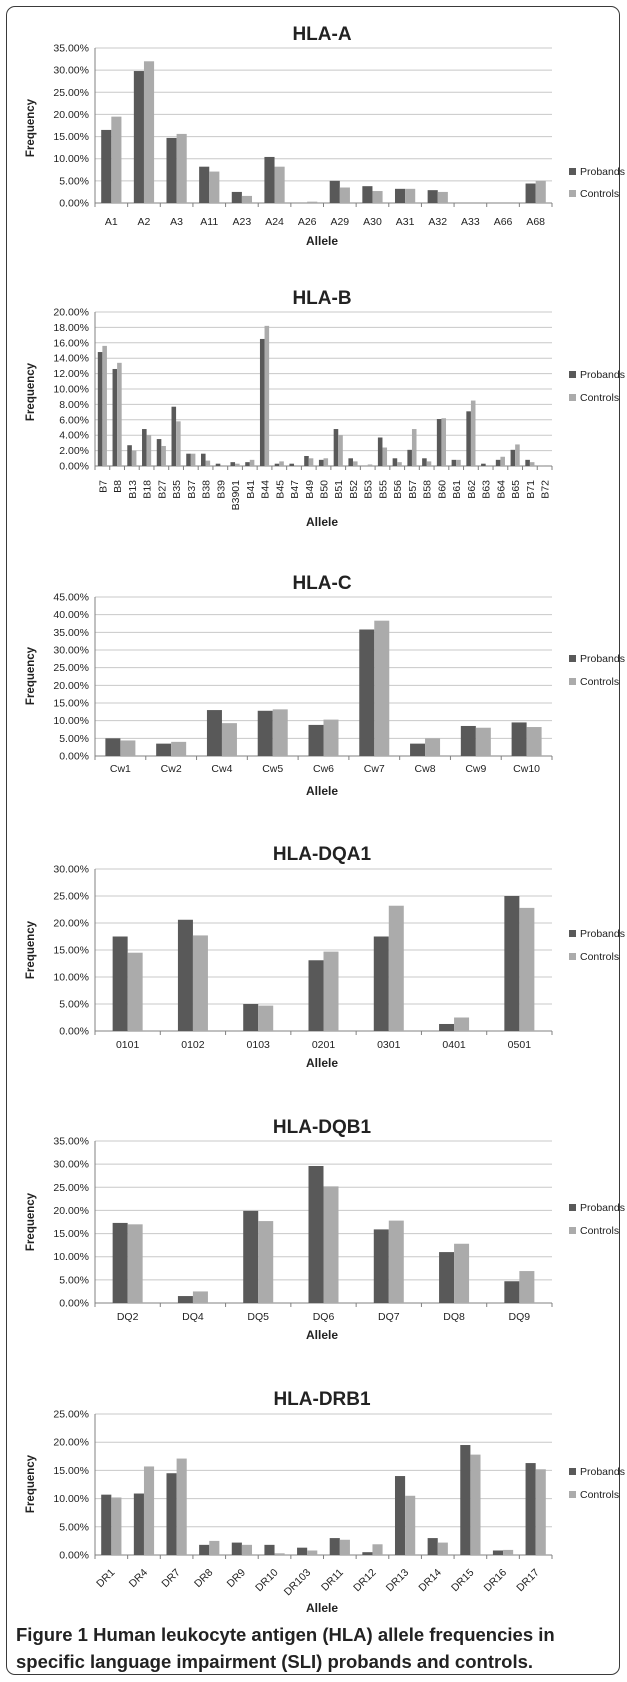 The image size is (627, 1682). I want to click on x-tick-label: 0301, so click(389, 1045).